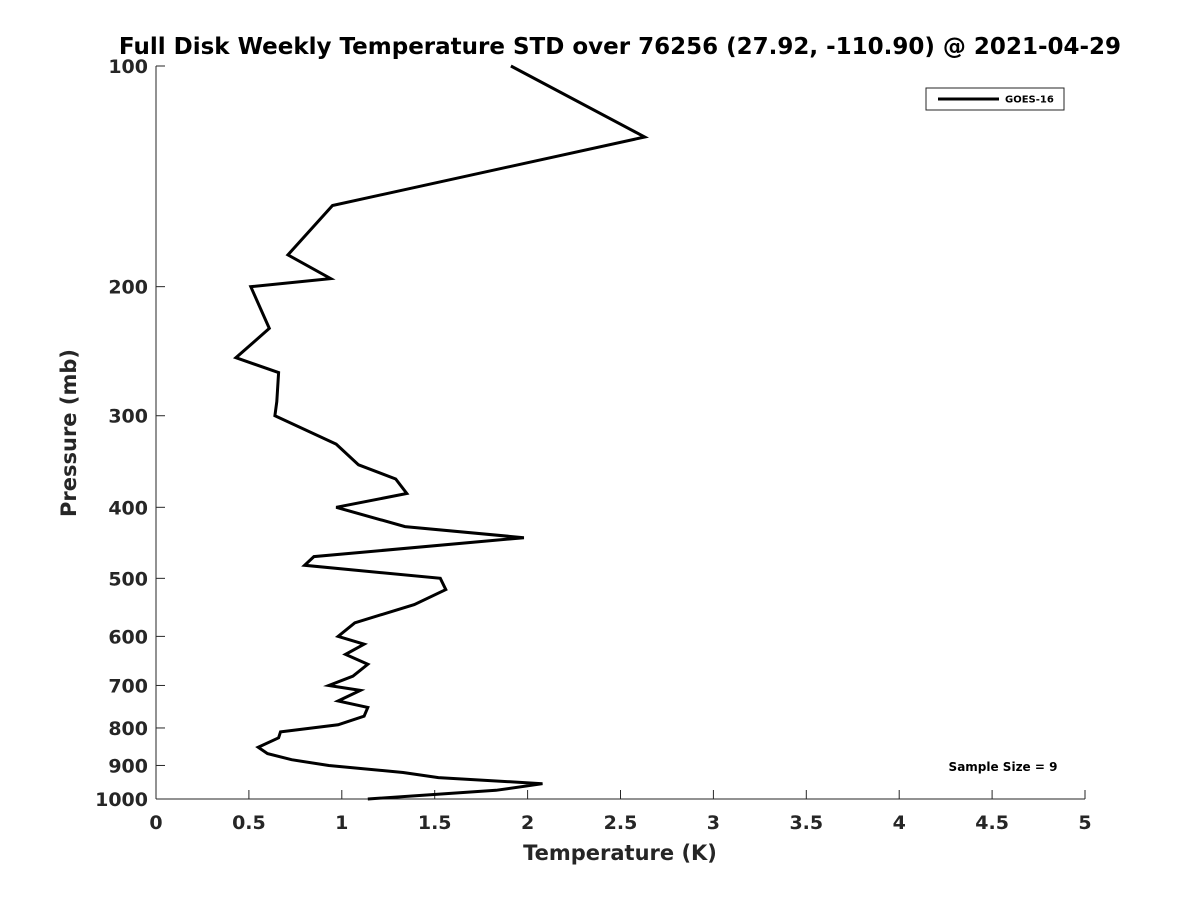 The image size is (1200, 900). What do you see at coordinates (249, 823) in the screenshot?
I see `x-tick-label: 0.5` at bounding box center [249, 823].